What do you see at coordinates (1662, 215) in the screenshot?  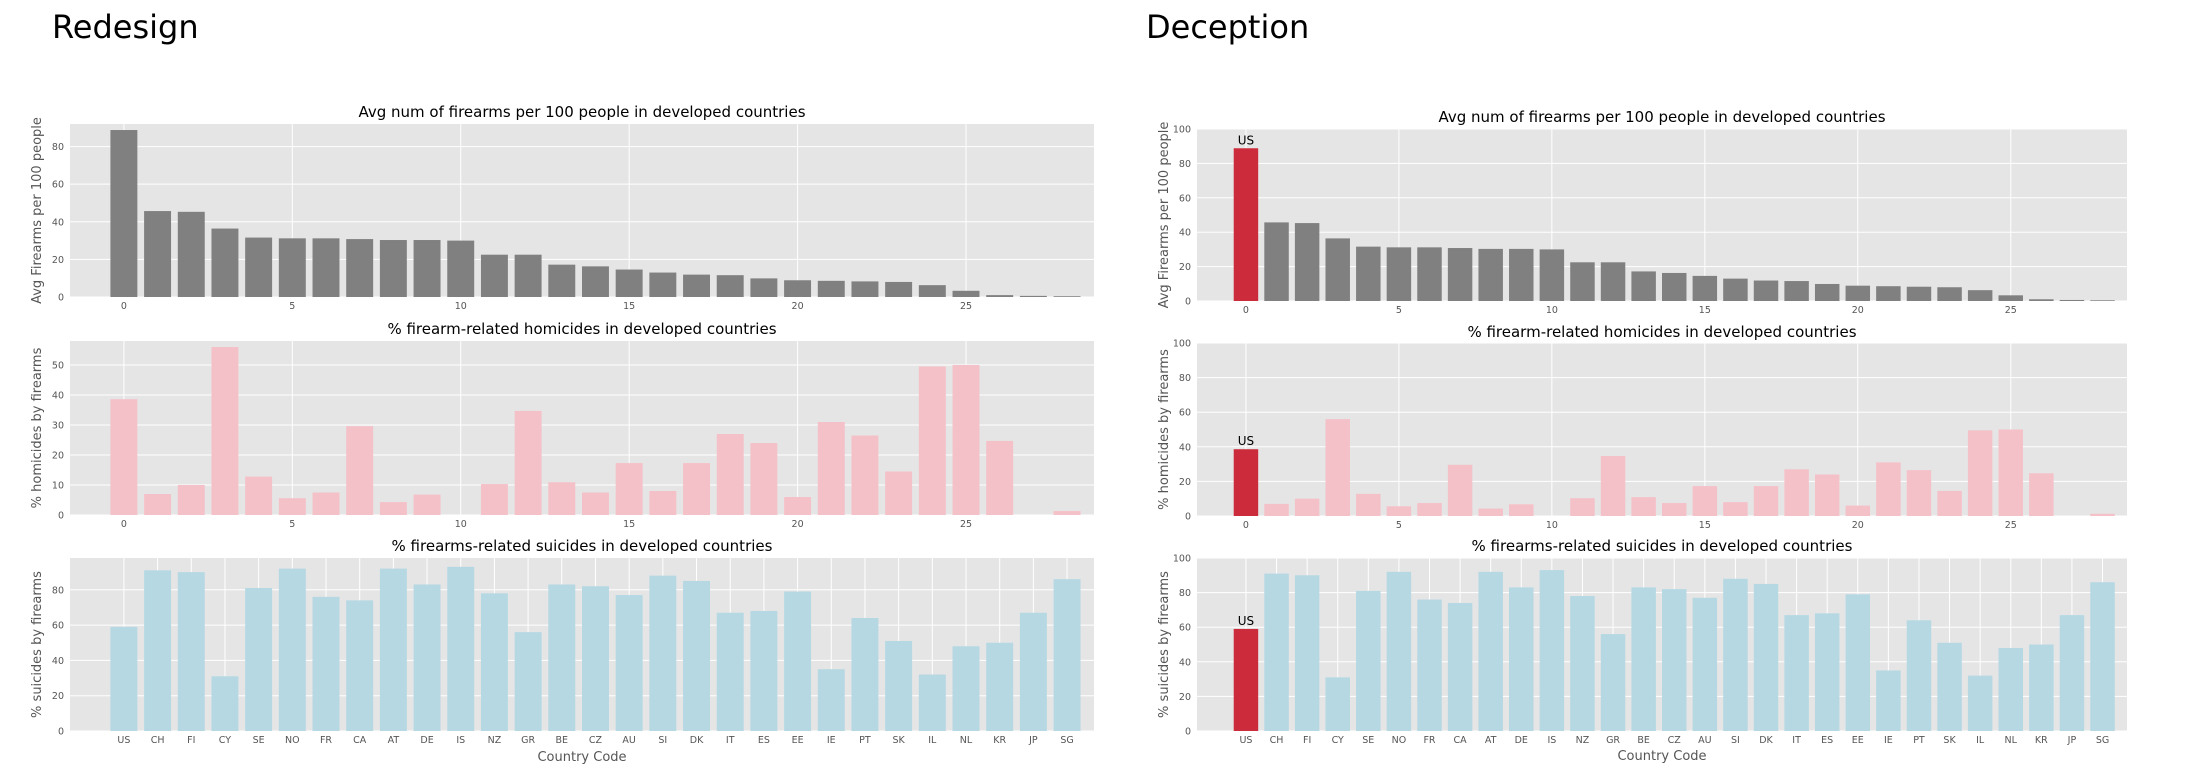 I see `chart-4-plot-area` at bounding box center [1662, 215].